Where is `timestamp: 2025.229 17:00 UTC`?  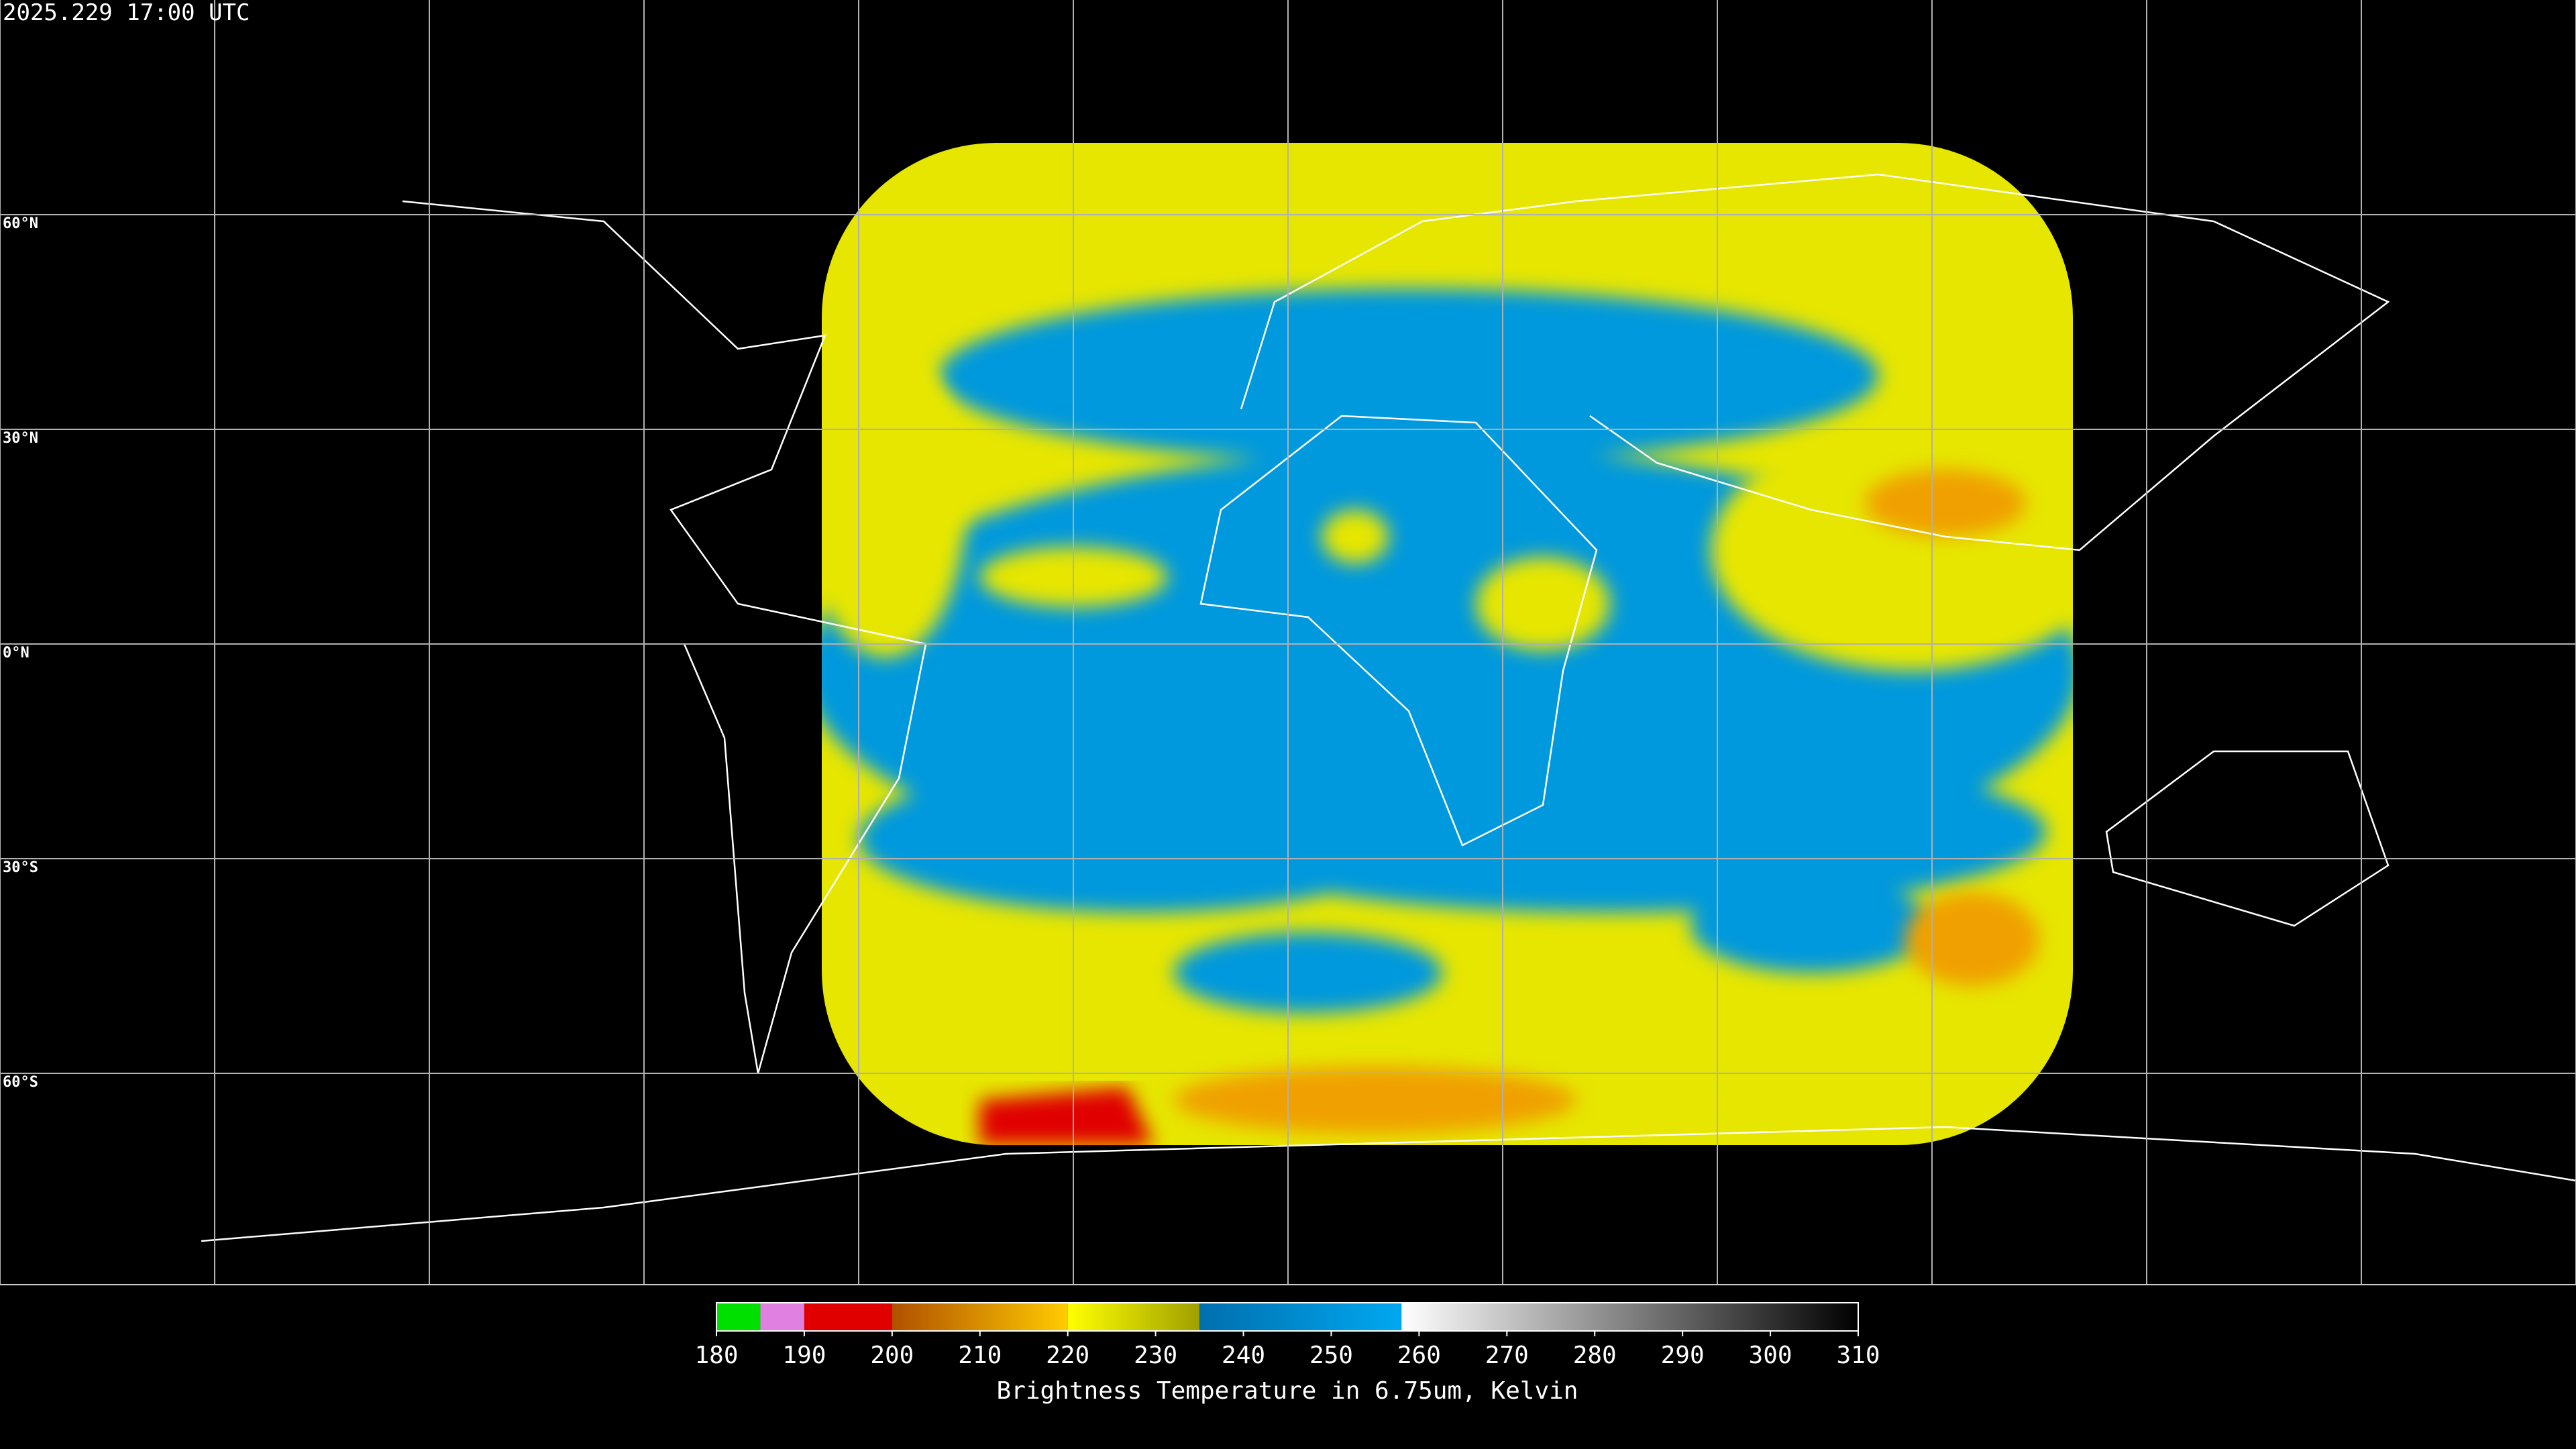 timestamp: 2025.229 17:00 UTC is located at coordinates (126, 13).